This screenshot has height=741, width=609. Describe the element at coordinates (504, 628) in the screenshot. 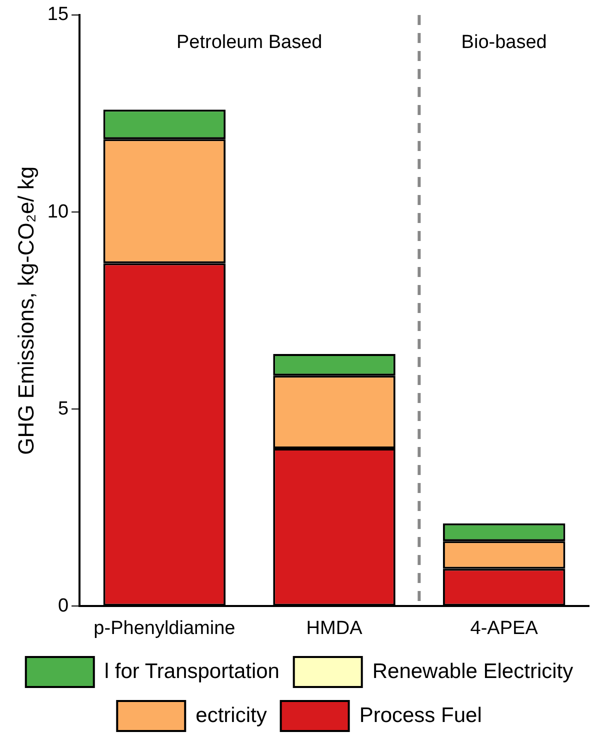

I see `x-tick-label: 4-APEA` at that location.